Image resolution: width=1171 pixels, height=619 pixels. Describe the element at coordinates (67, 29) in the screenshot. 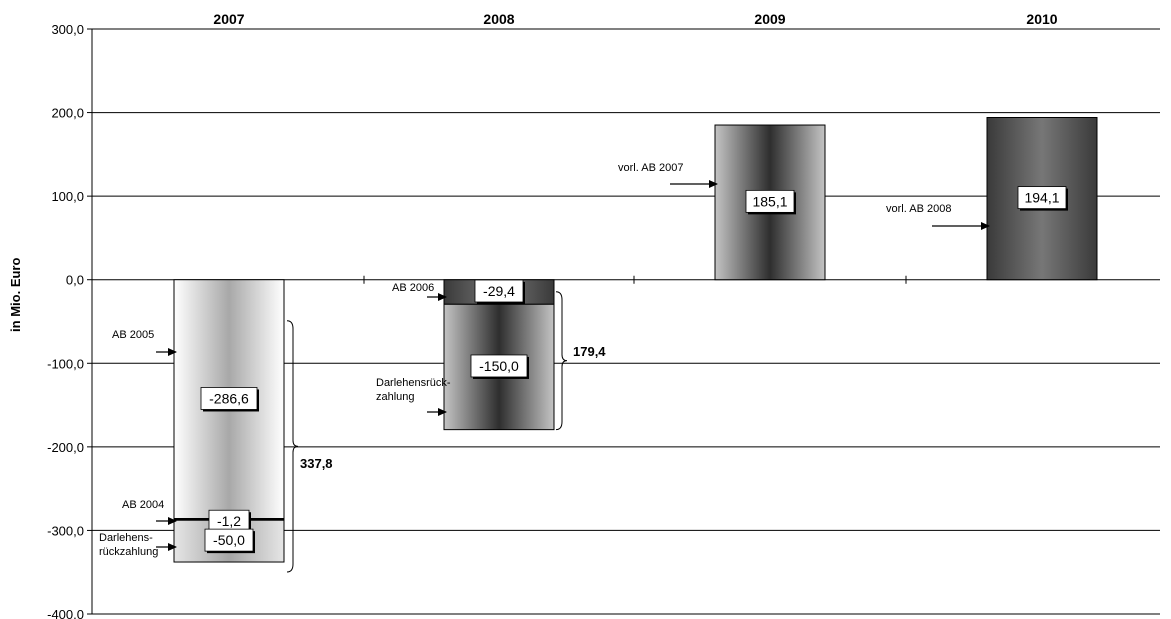

I see `y-tick-label: 300,0` at that location.